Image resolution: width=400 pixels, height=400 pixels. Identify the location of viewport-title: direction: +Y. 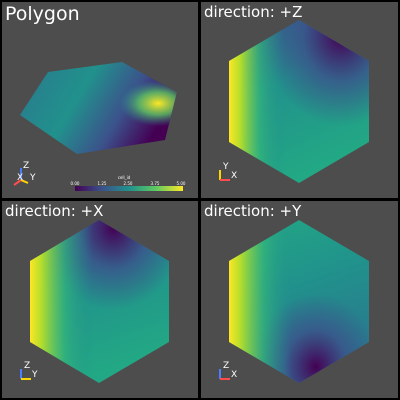
(253, 211).